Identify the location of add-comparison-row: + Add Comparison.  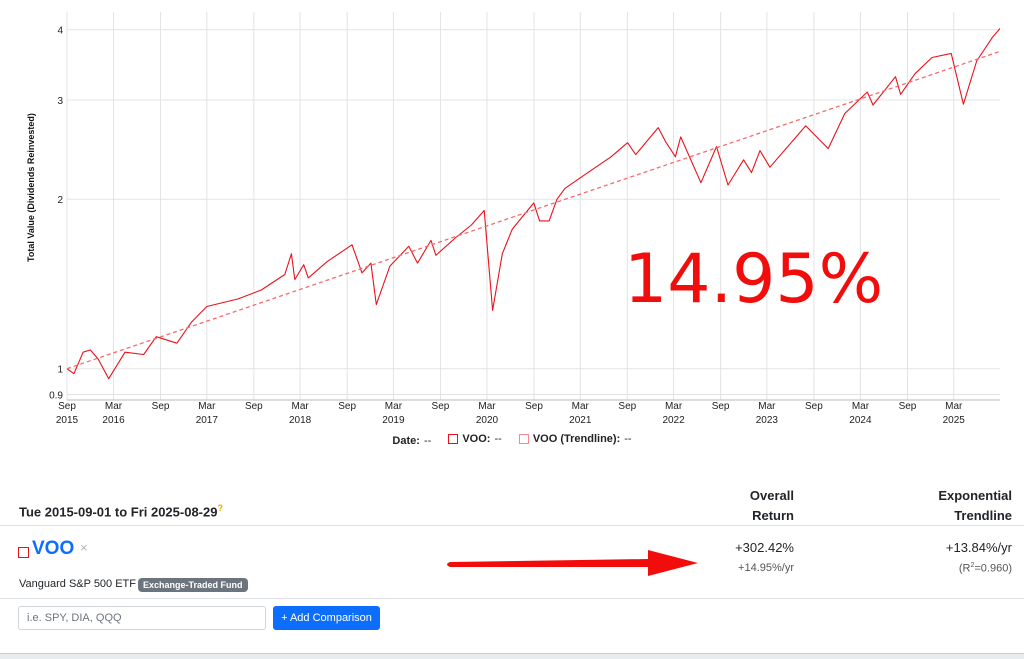
(512, 620).